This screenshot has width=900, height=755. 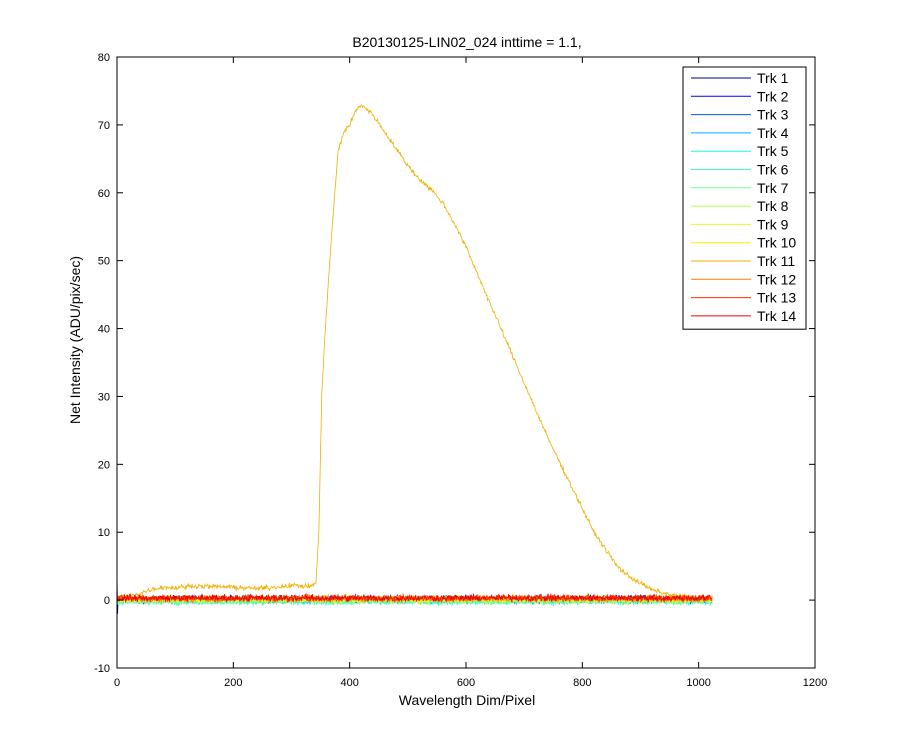 I want to click on y-tick-label: 10, so click(x=104, y=533).